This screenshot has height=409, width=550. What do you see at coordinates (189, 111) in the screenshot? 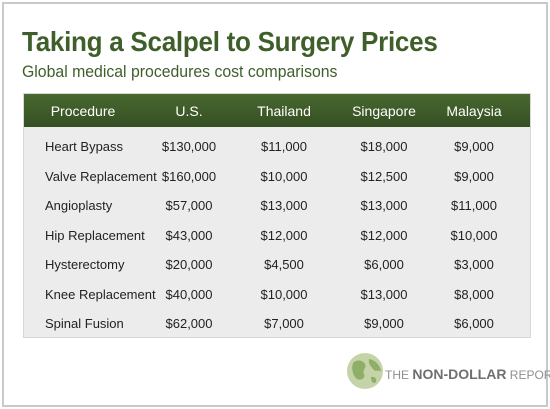
I see `column-header: U.S.` at bounding box center [189, 111].